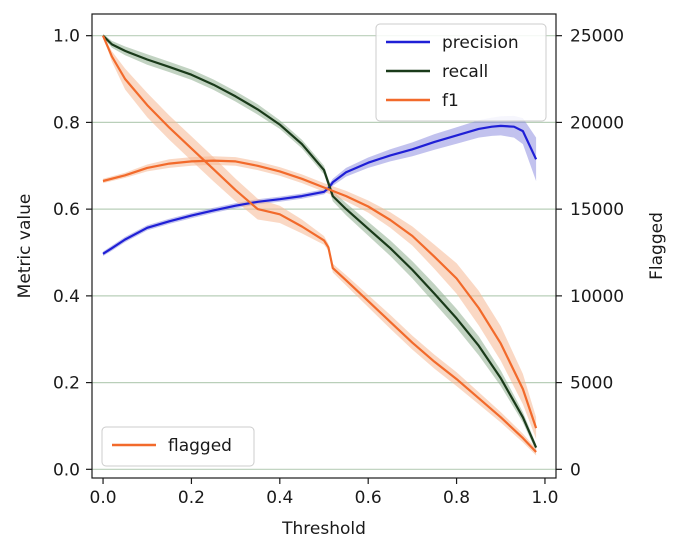 This screenshot has width=680, height=554. I want to click on y-tick-label-4: 0.8, so click(66, 123).